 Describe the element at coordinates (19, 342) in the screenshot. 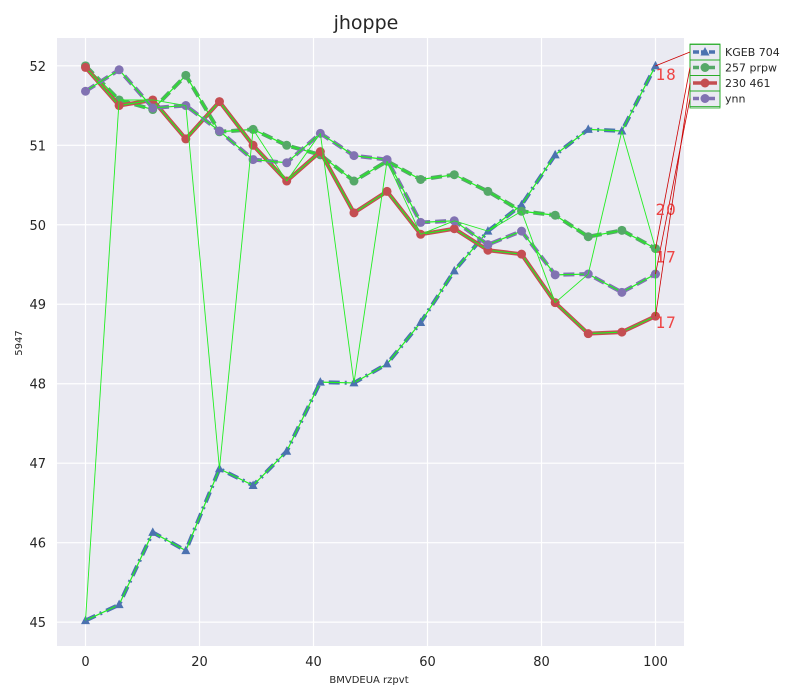

I see `y-axis-label: 5947` at that location.